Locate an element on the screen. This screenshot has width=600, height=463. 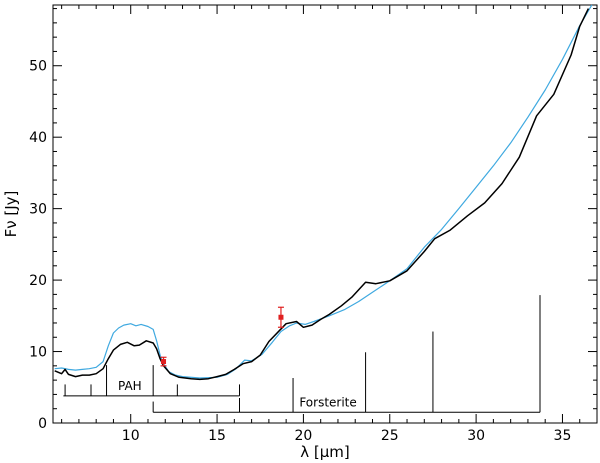
y-tick-label: 0 is located at coordinates (42, 424).